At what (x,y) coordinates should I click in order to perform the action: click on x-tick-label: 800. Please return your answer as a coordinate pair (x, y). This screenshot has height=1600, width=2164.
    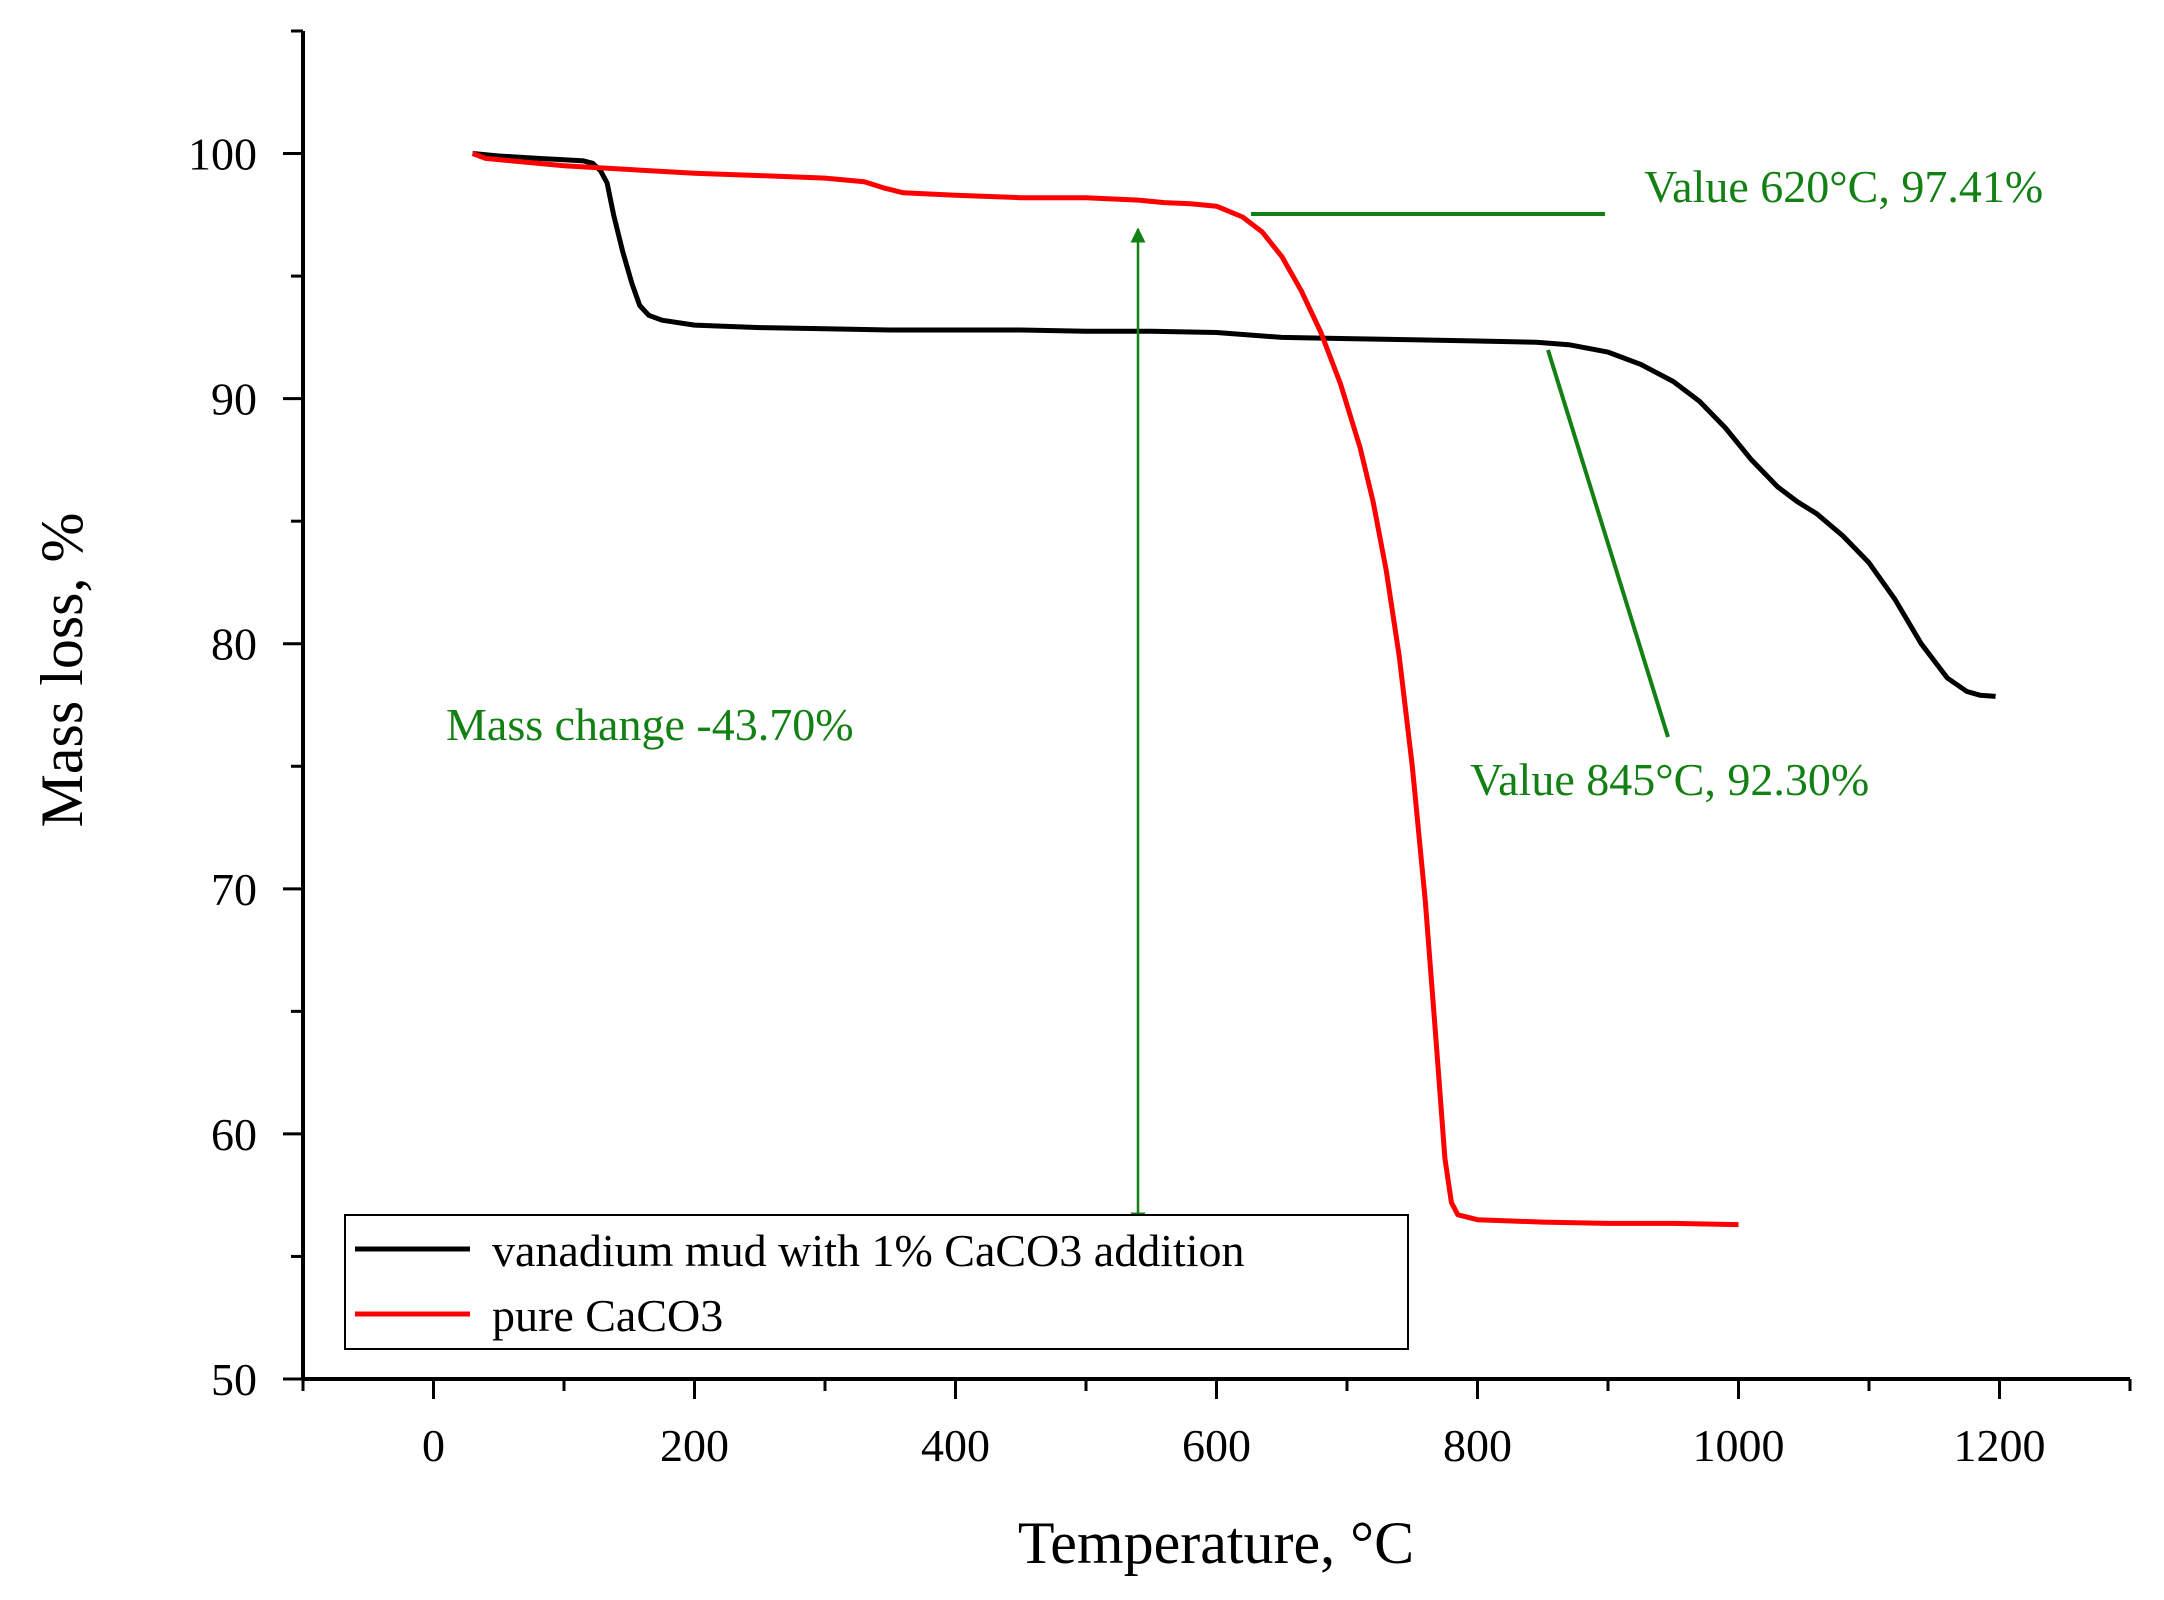
    Looking at the image, I should click on (1477, 1445).